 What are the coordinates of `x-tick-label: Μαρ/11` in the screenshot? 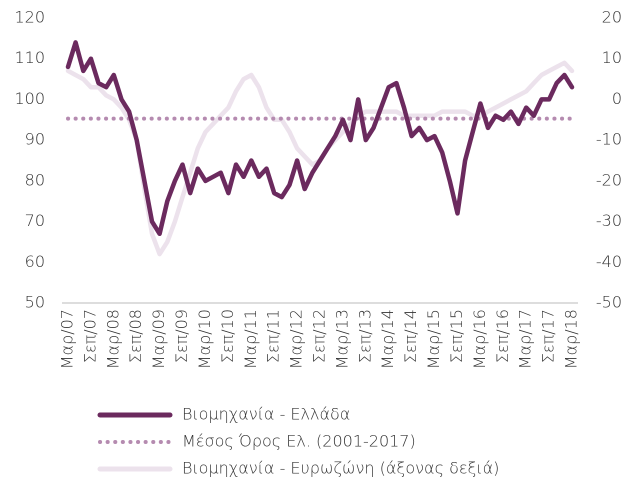 It's located at (250, 339).